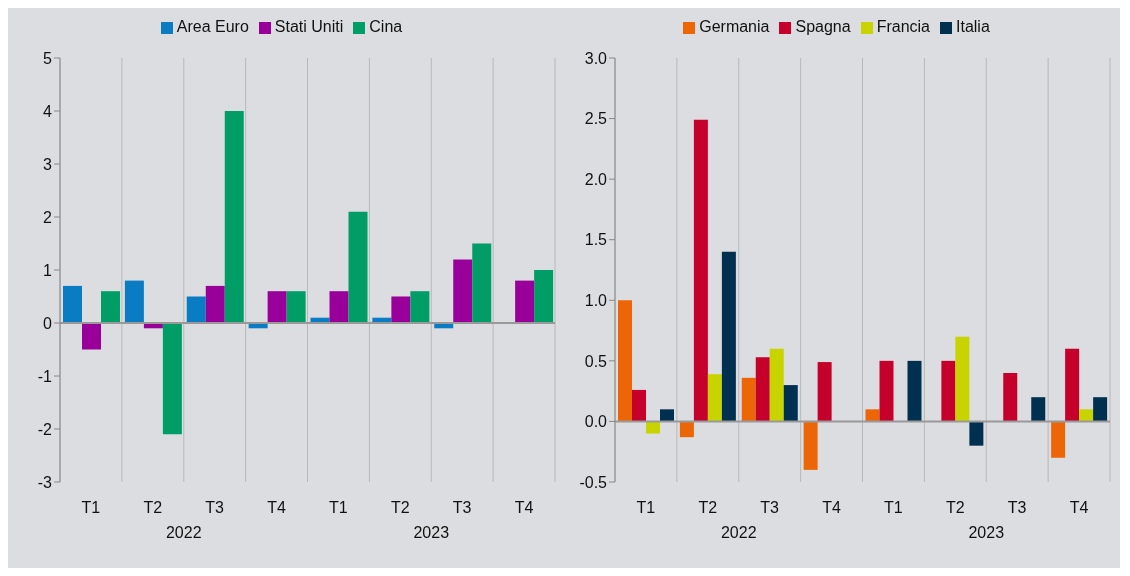  Describe the element at coordinates (596, 58) in the screenshot. I see `y-tick-label: 3.0` at that location.